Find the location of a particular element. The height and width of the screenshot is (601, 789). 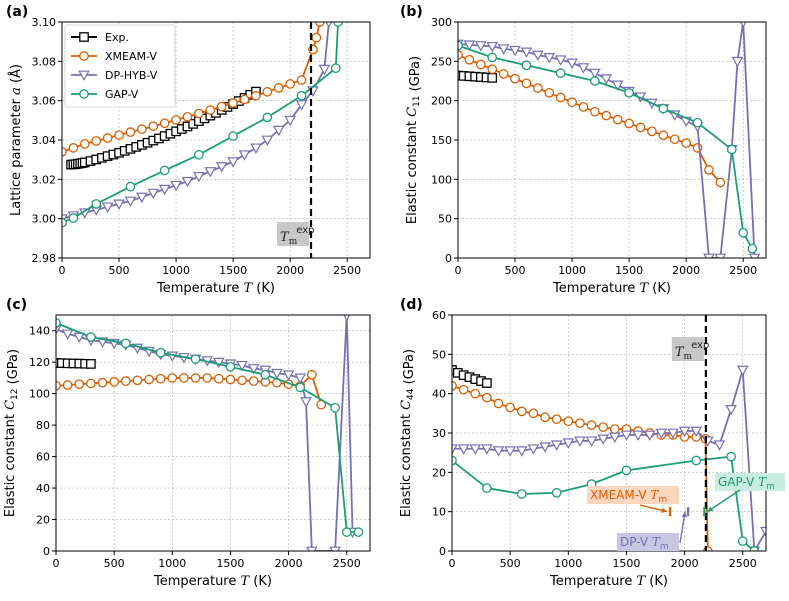

panel-letter: (d) is located at coordinates (411, 305).